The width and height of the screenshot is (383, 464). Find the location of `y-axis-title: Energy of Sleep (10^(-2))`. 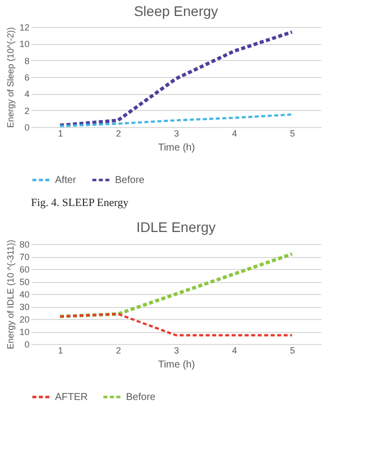

y-axis-title: Energy of Sleep (10^(-2)) is located at coordinates (10, 77).